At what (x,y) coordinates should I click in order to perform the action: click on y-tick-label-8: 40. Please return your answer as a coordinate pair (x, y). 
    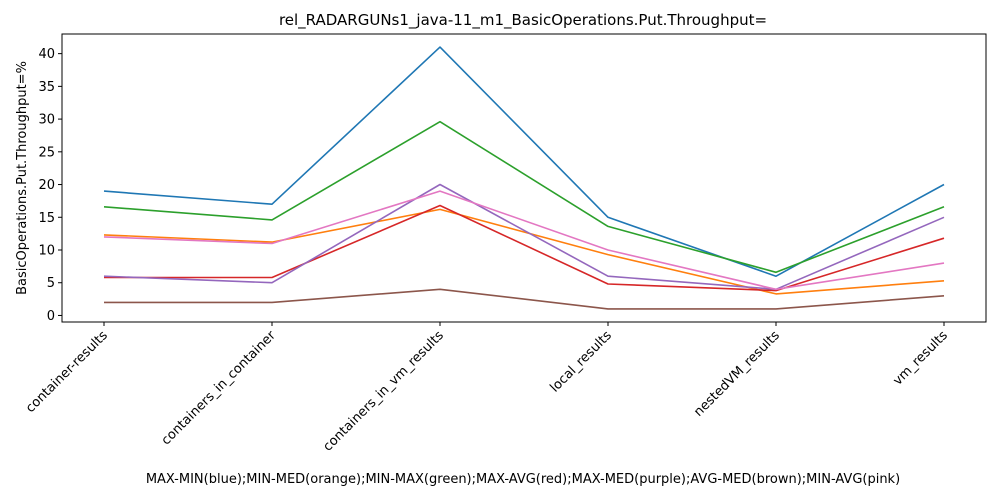
    Looking at the image, I should click on (46, 54).